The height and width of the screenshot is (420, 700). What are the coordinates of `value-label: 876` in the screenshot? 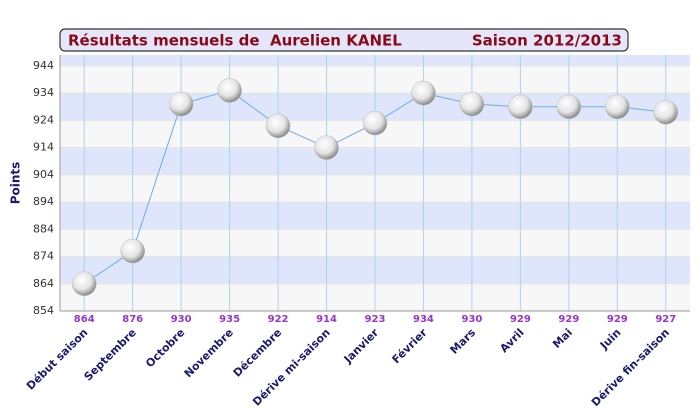 It's located at (132, 319).